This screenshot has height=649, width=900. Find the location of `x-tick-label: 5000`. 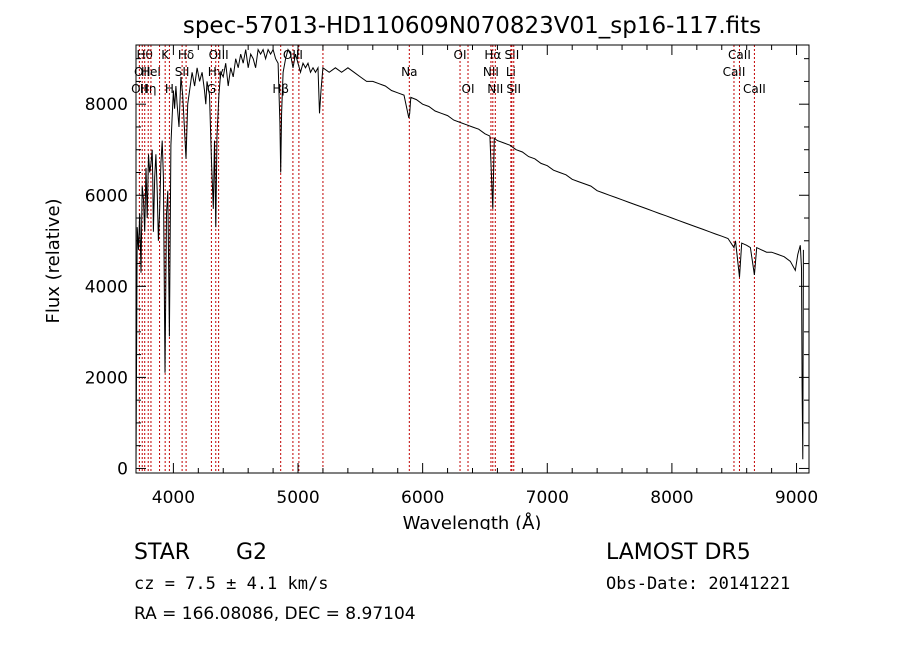

x-tick-label: 5000 is located at coordinates (297, 498).